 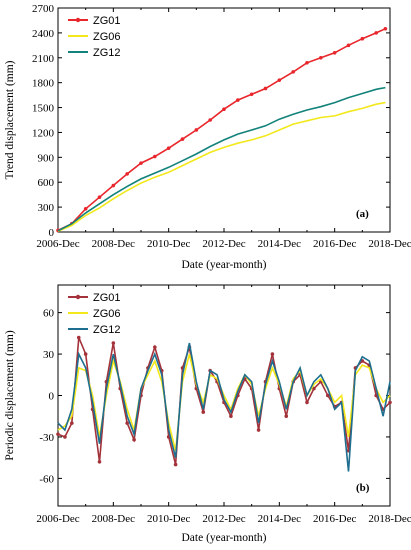 What do you see at coordinates (224, 402) in the screenshot?
I see `series-line-zg06` at bounding box center [224, 402].